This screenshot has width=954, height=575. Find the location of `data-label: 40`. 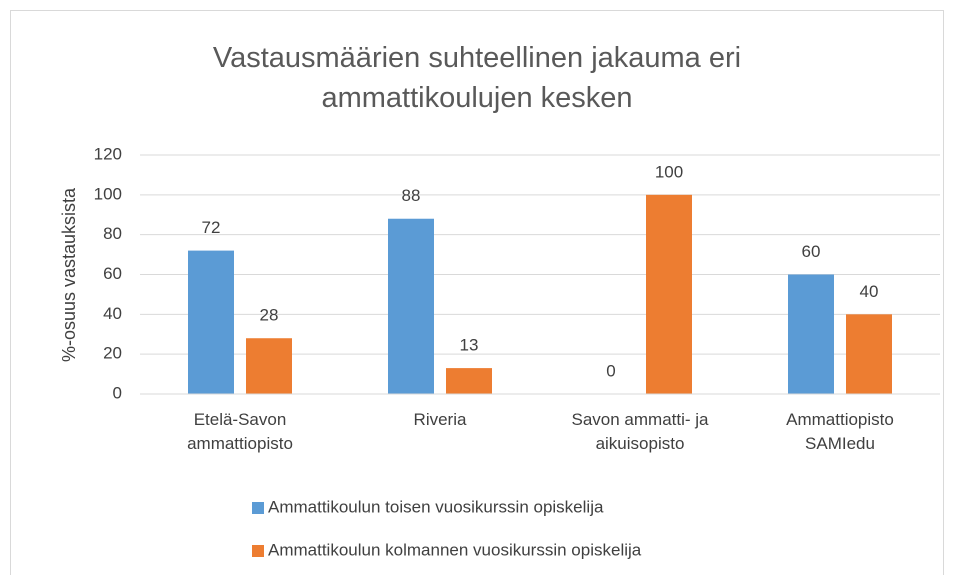

data-label: 40 is located at coordinates (869, 291).